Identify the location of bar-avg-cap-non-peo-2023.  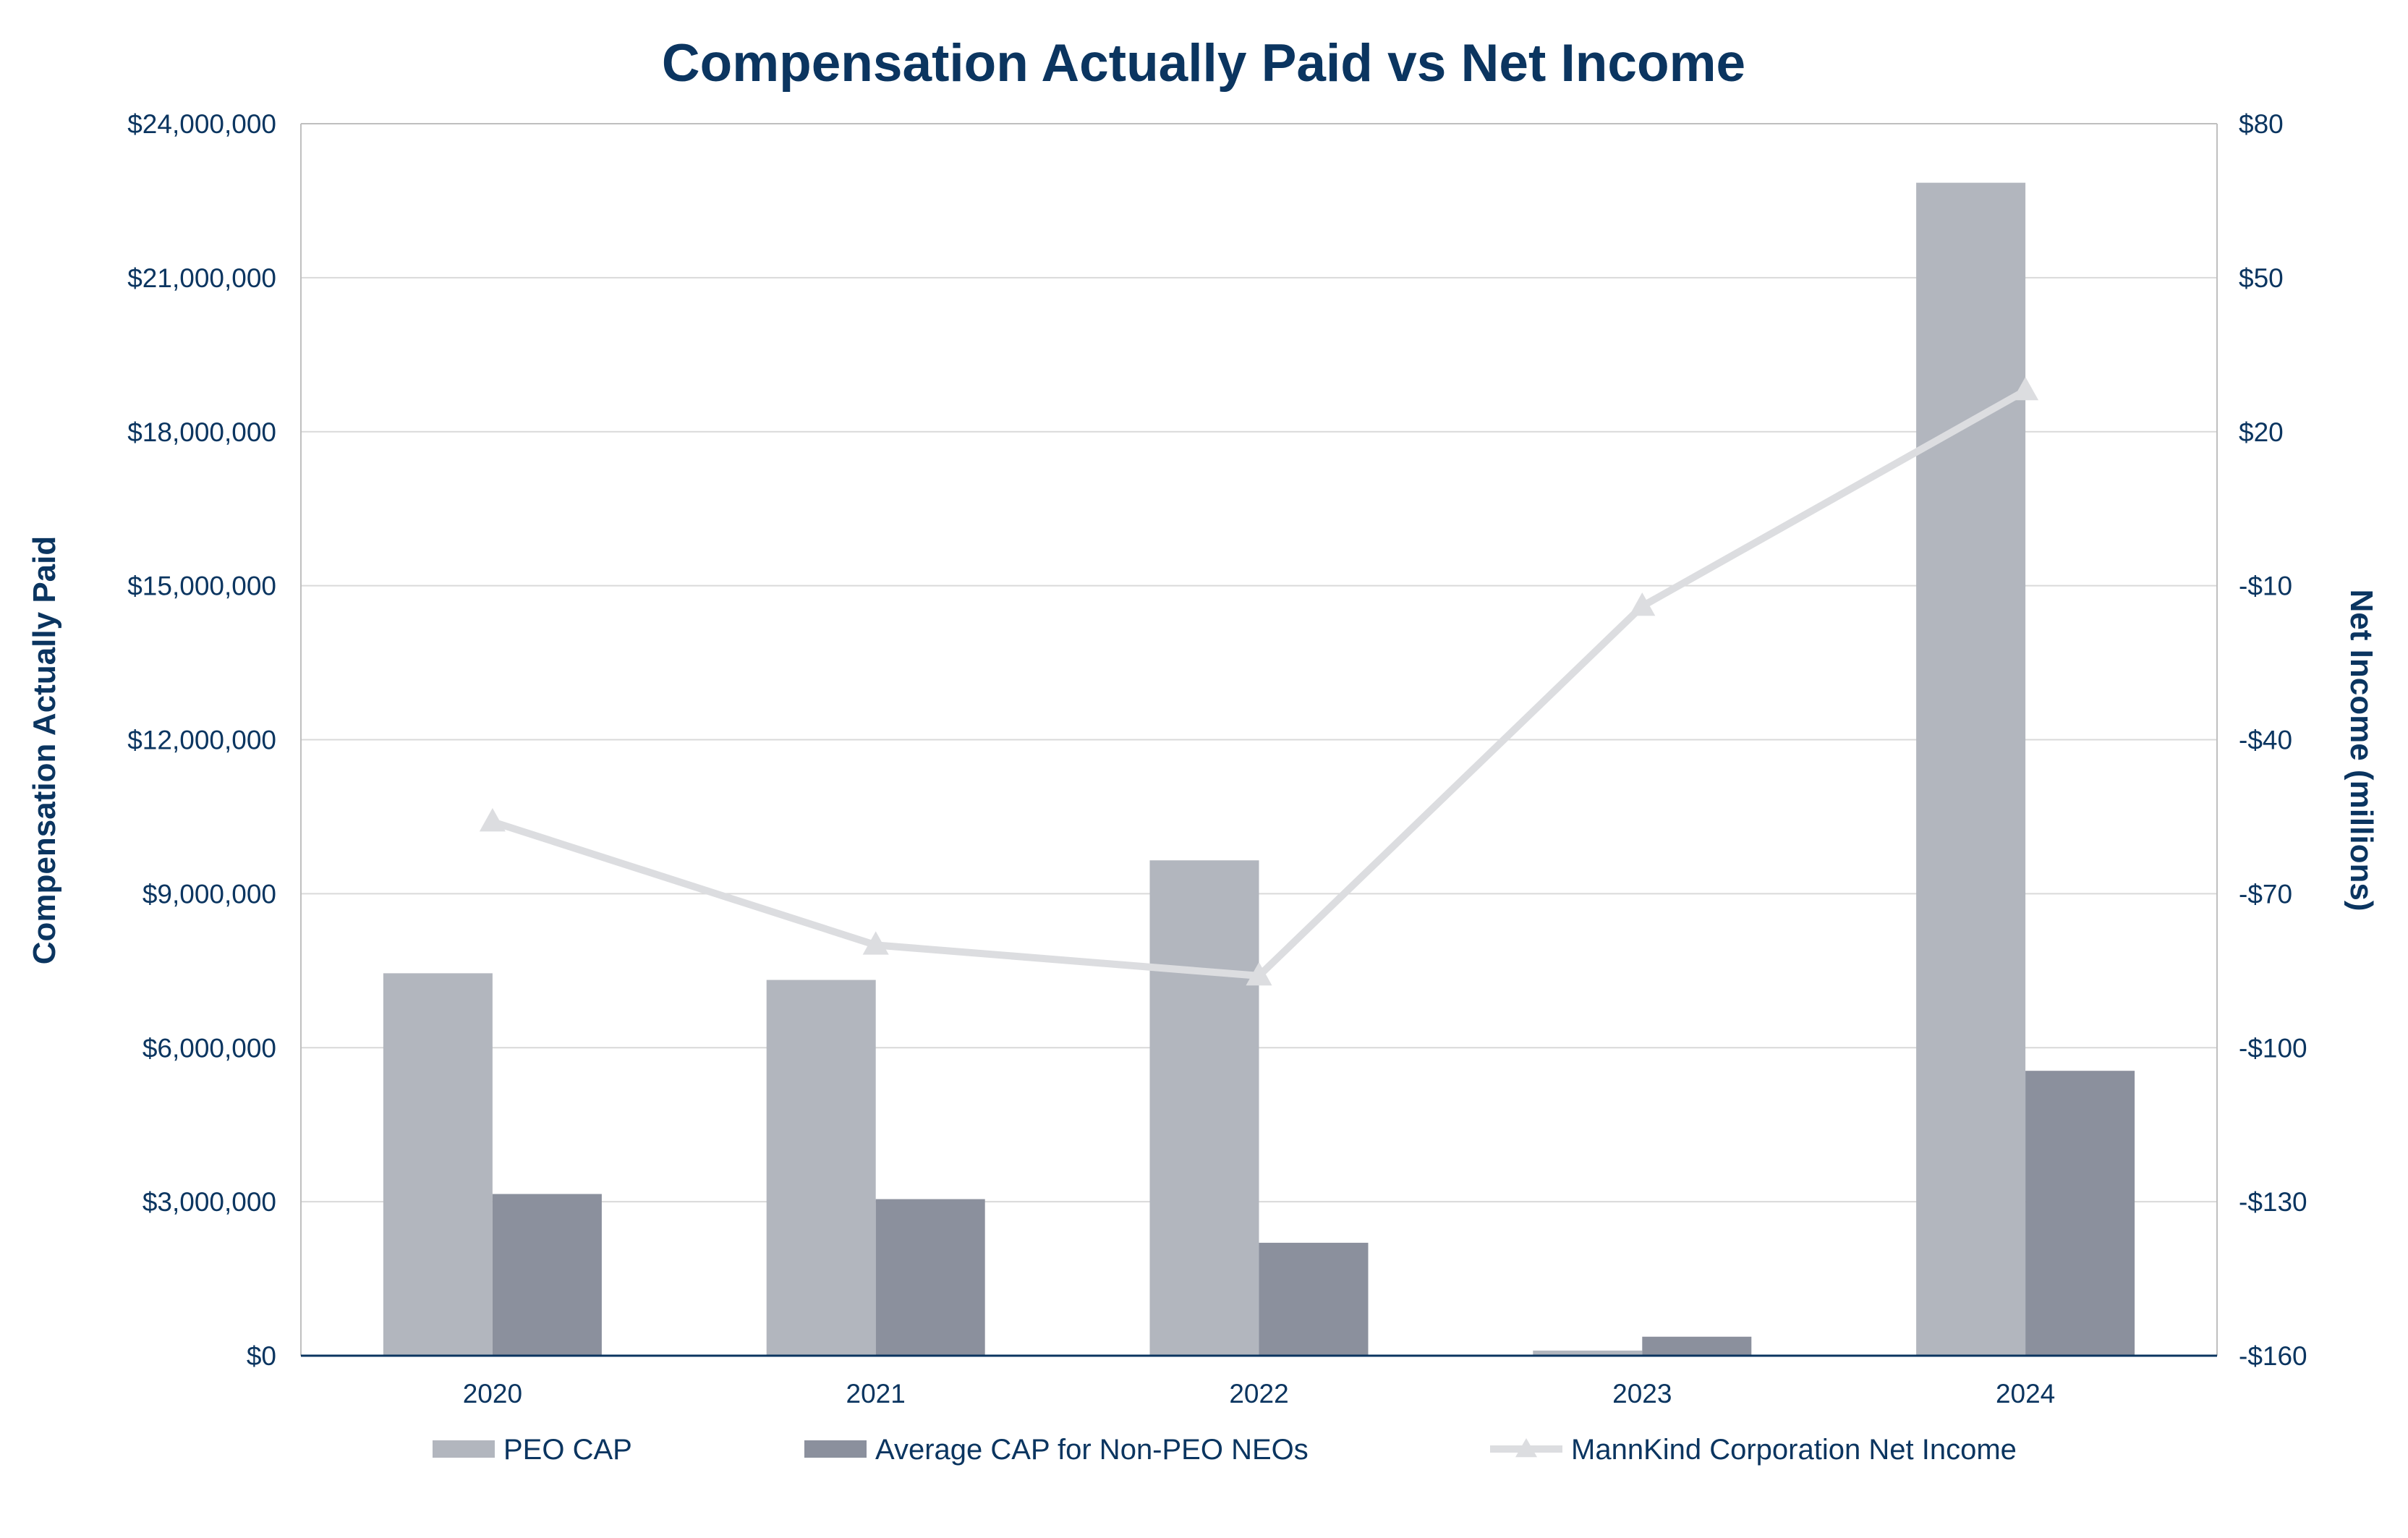
(1697, 1346).